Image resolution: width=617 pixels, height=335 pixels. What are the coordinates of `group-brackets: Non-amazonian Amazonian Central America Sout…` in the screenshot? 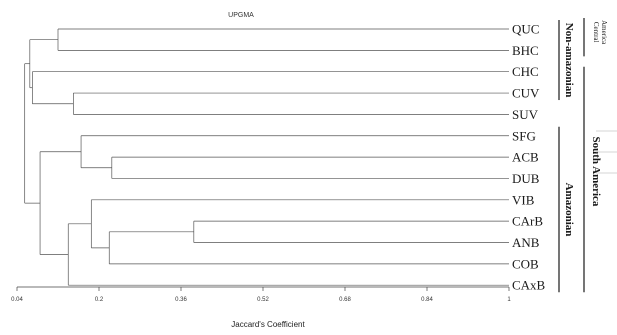 It's located at (587, 155).